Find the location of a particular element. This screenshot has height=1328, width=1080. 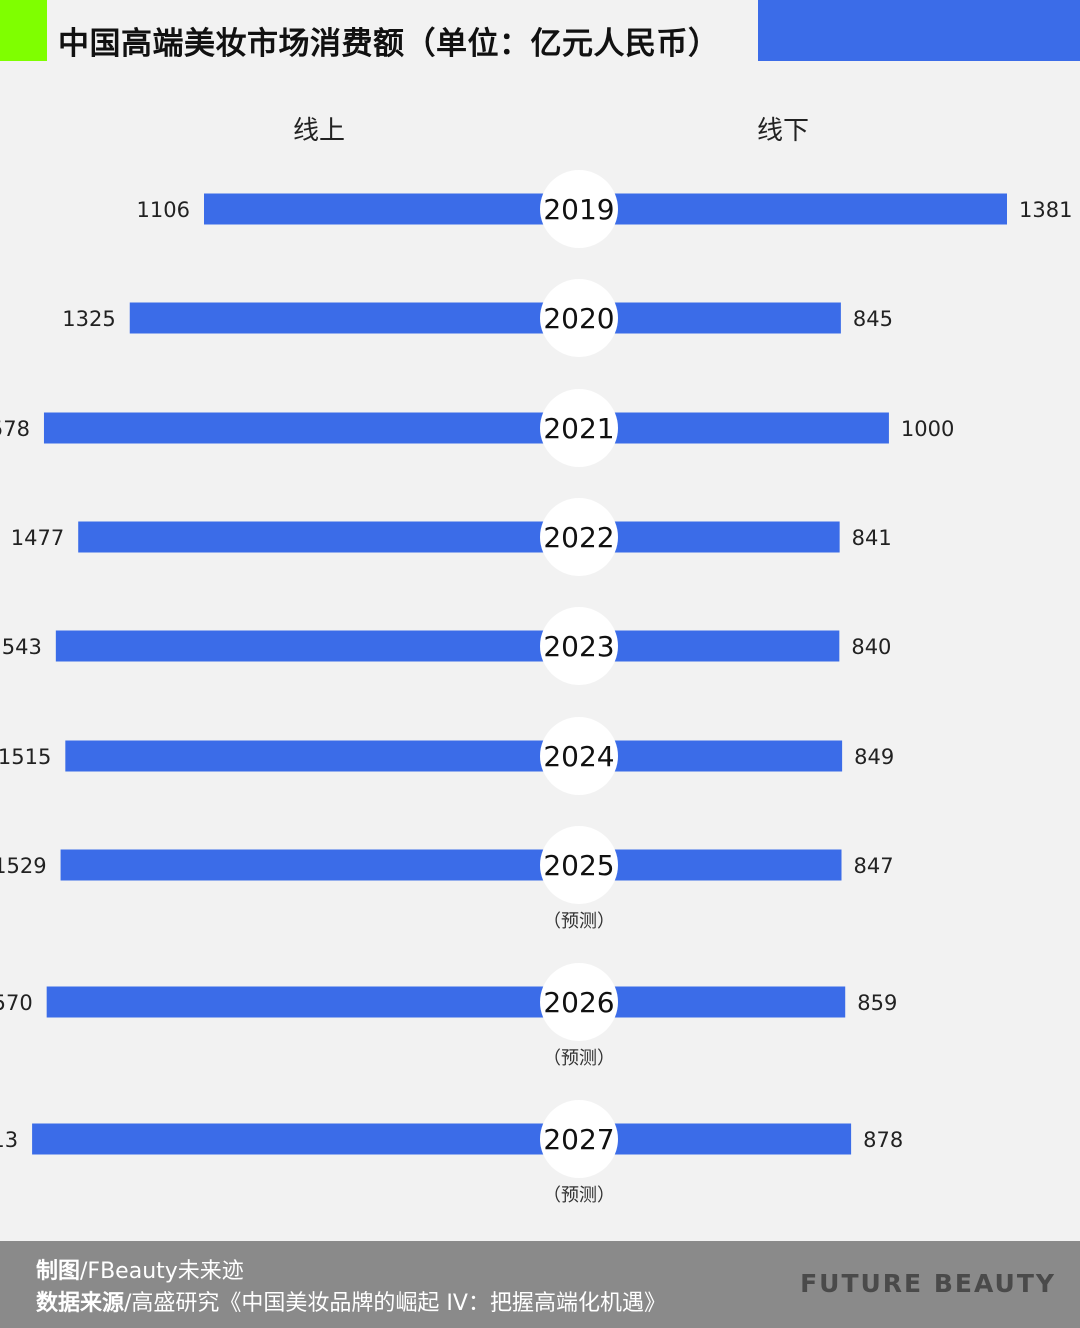

year-circle-2026 is located at coordinates (579, 1002).